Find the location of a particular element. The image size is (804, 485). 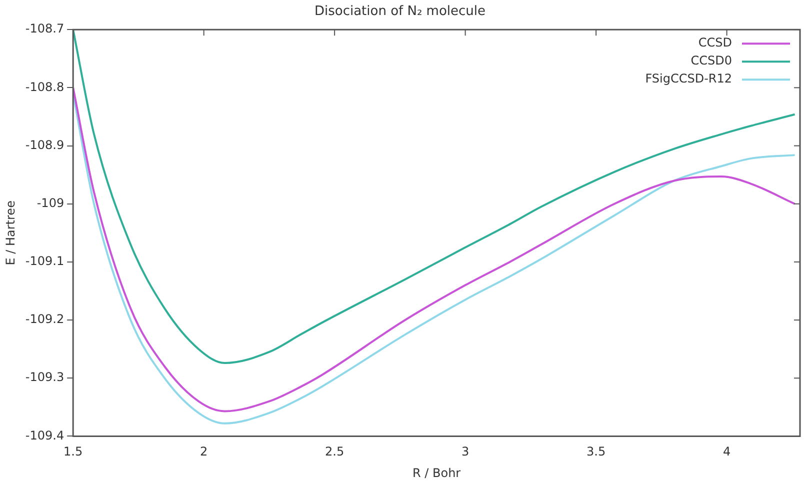

x-tick-label: 2 is located at coordinates (204, 451).